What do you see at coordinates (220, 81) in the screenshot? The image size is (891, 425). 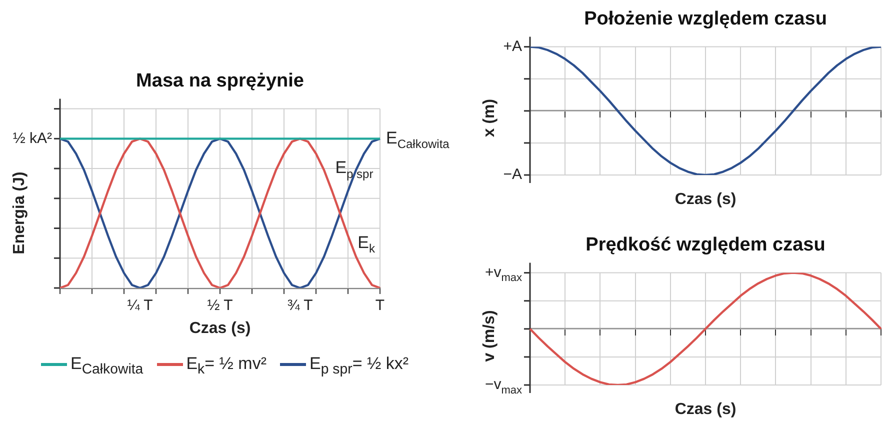 I see `chart-title: Masa na sprężynie` at bounding box center [220, 81].